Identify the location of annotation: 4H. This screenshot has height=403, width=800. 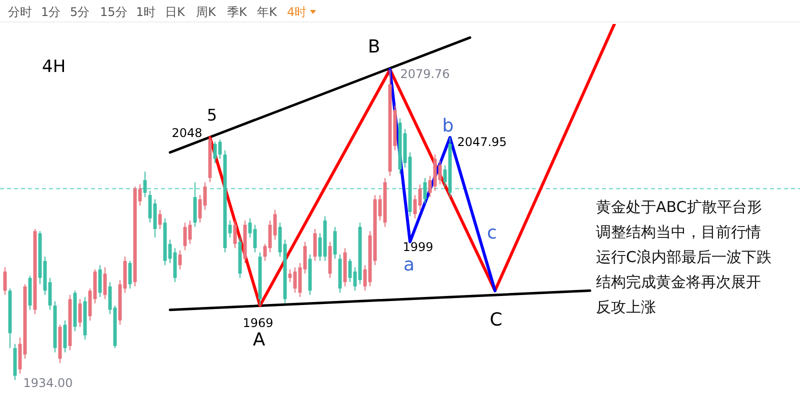
(54, 67).